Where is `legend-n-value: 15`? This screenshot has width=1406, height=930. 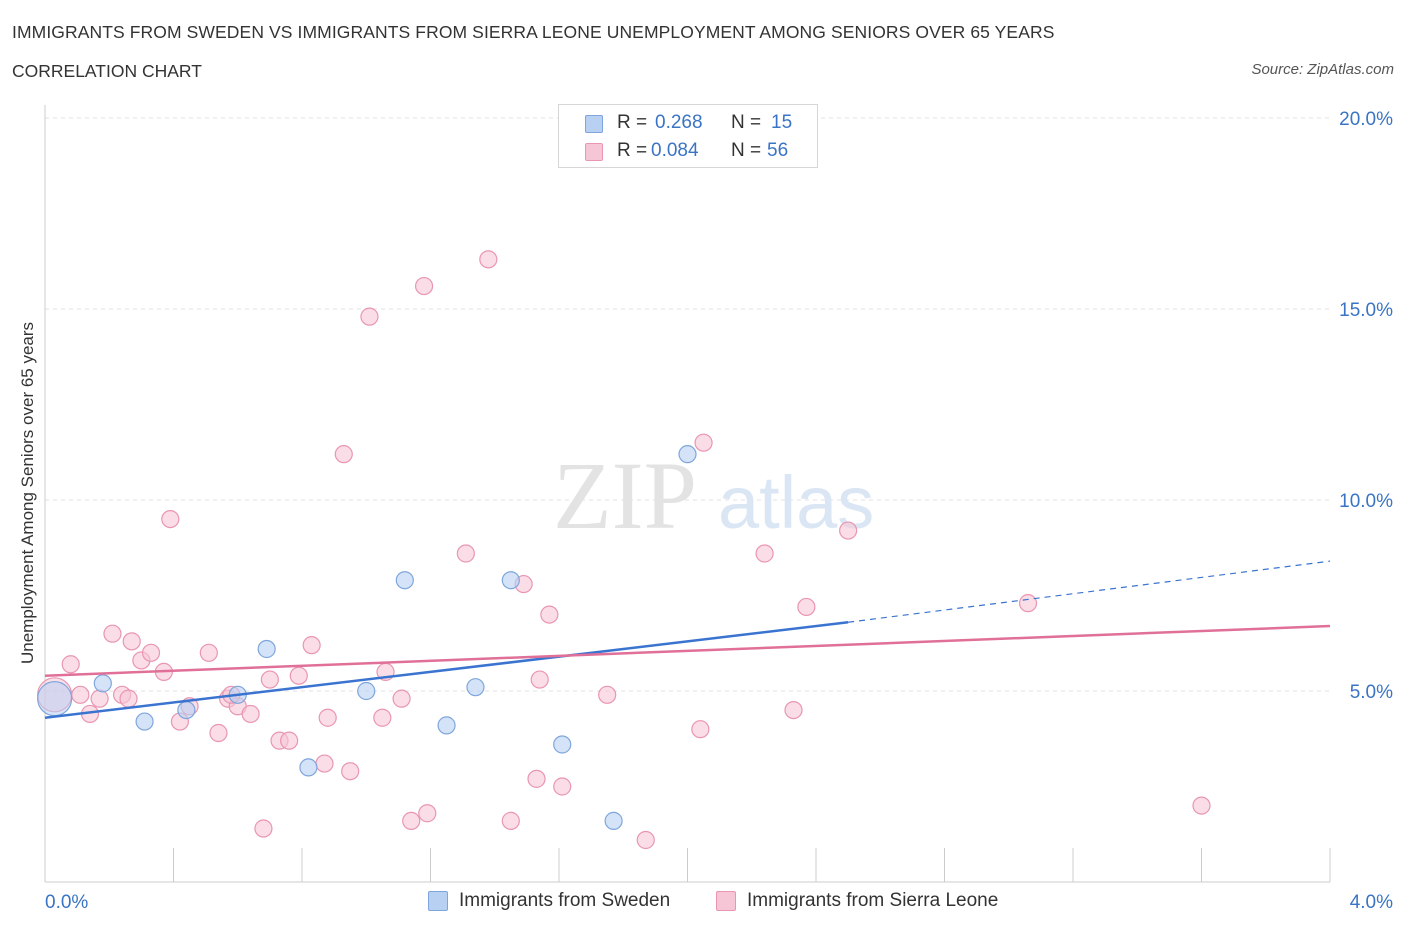 legend-n-value: 15 is located at coordinates (782, 122).